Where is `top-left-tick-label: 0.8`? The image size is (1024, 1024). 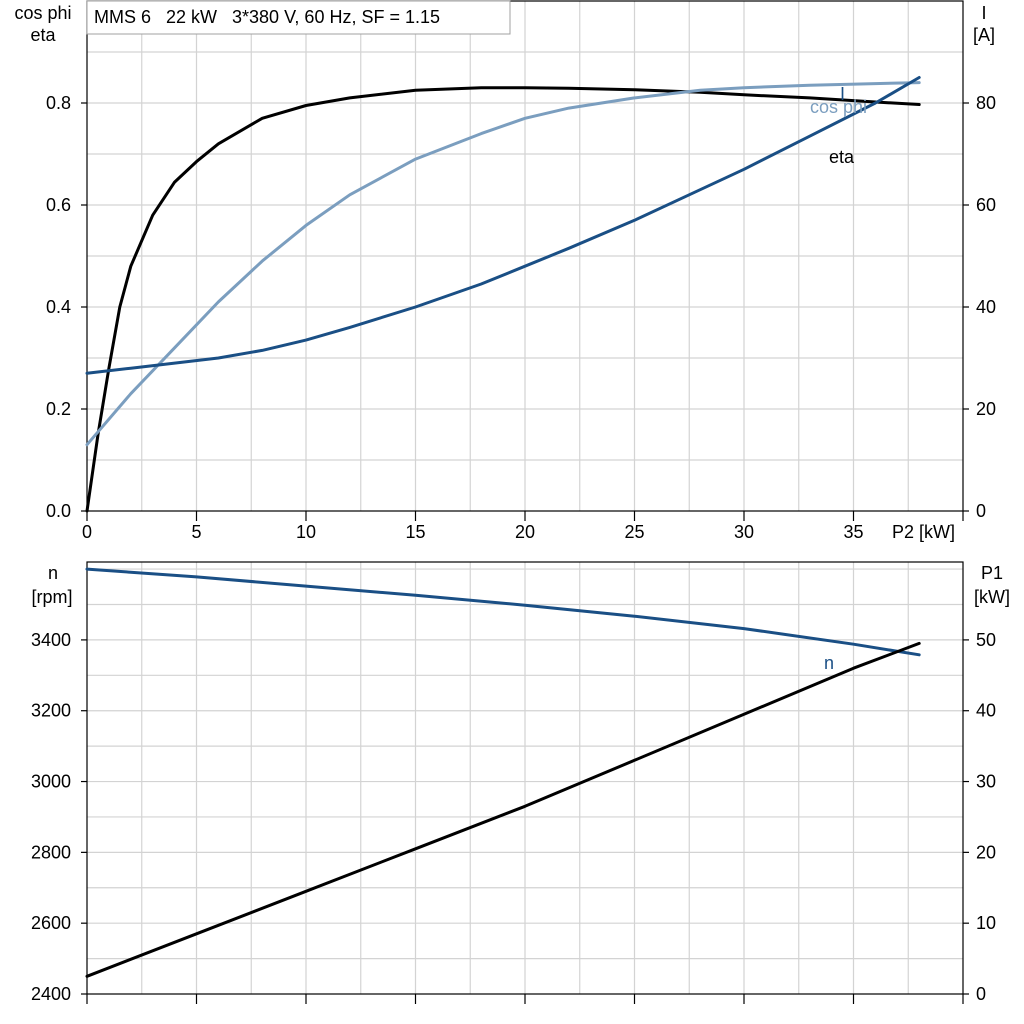 top-left-tick-label: 0.8 is located at coordinates (58, 103).